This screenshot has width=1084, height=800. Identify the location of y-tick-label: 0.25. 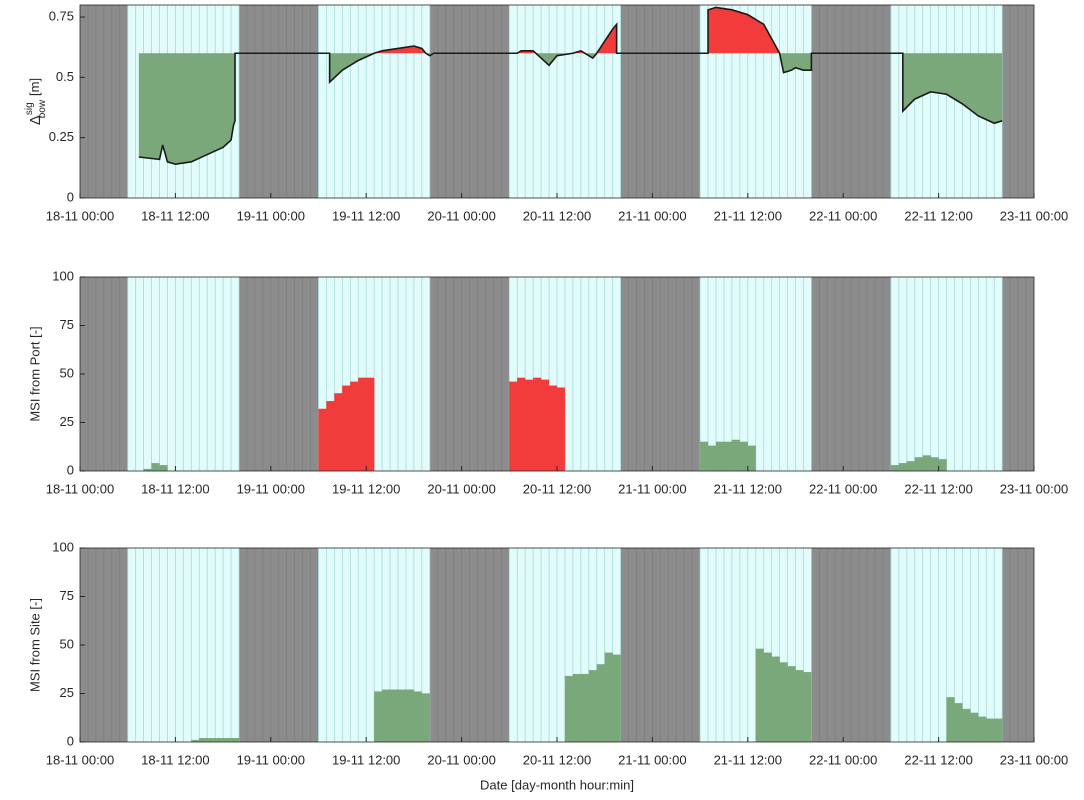
(61, 136).